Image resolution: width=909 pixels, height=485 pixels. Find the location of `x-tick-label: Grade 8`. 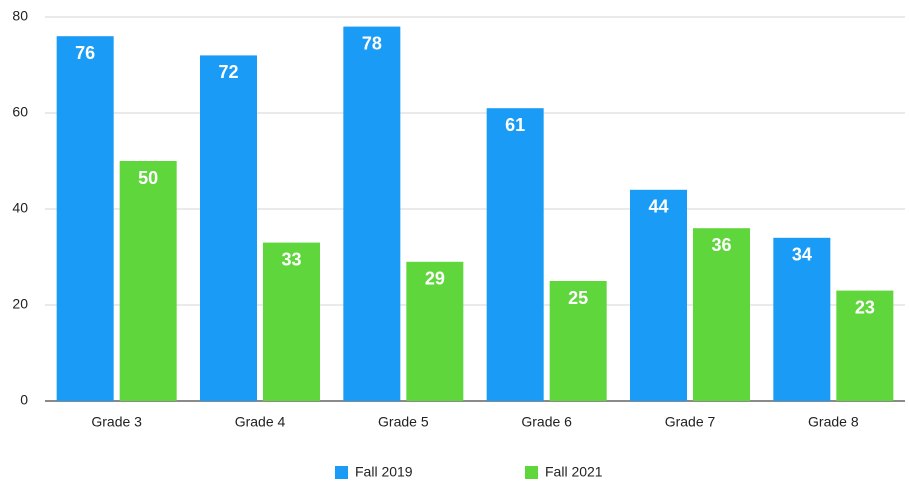

x-tick-label: Grade 8 is located at coordinates (833, 422).